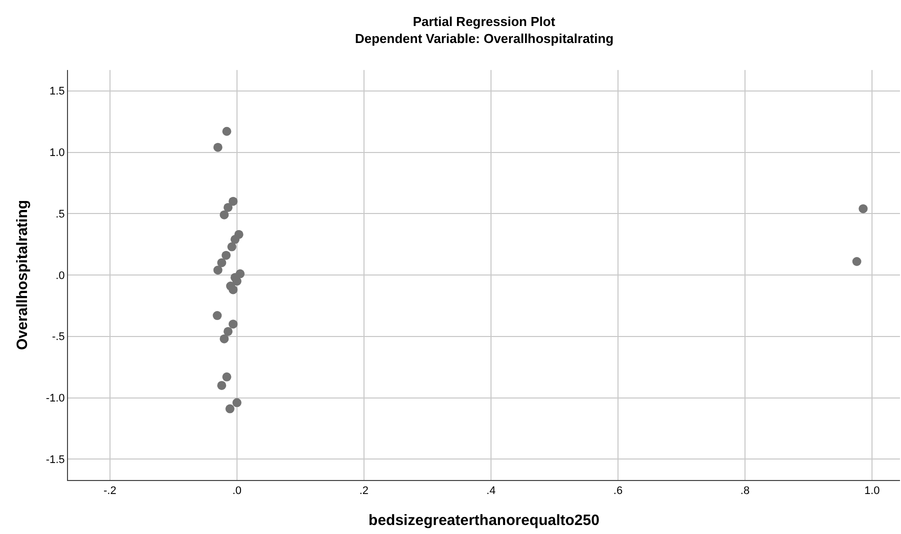  What do you see at coordinates (55, 460) in the screenshot?
I see `y-tick-label: -1.5` at bounding box center [55, 460].